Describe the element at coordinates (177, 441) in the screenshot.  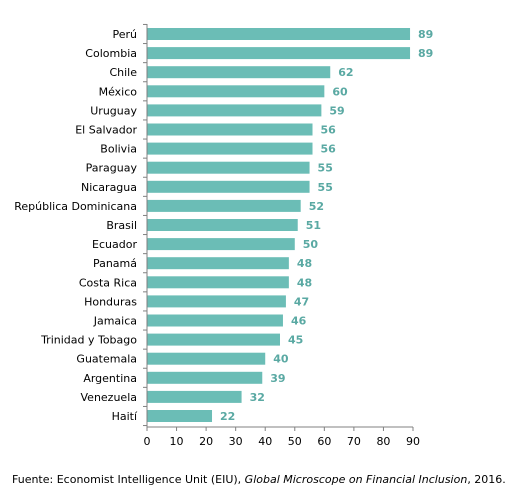
I see `x-tick-label-10: 10` at that location.